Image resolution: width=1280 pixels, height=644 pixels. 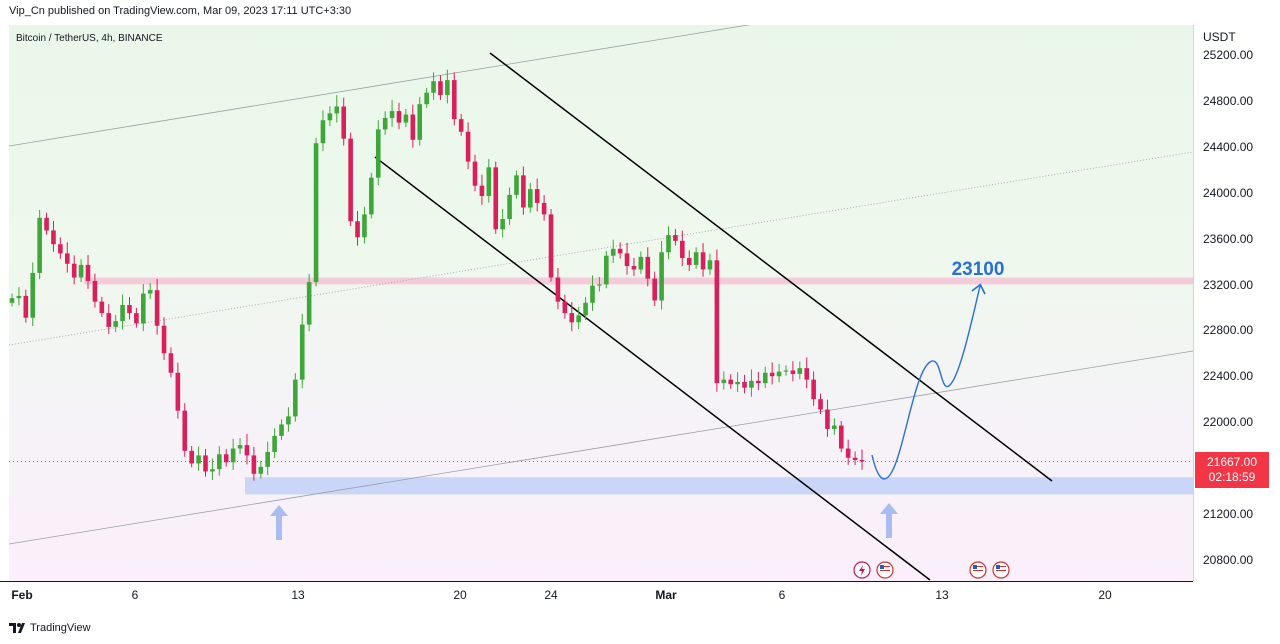 What do you see at coordinates (638, 281) in the screenshot?
I see `resistance-zone` at bounding box center [638, 281].